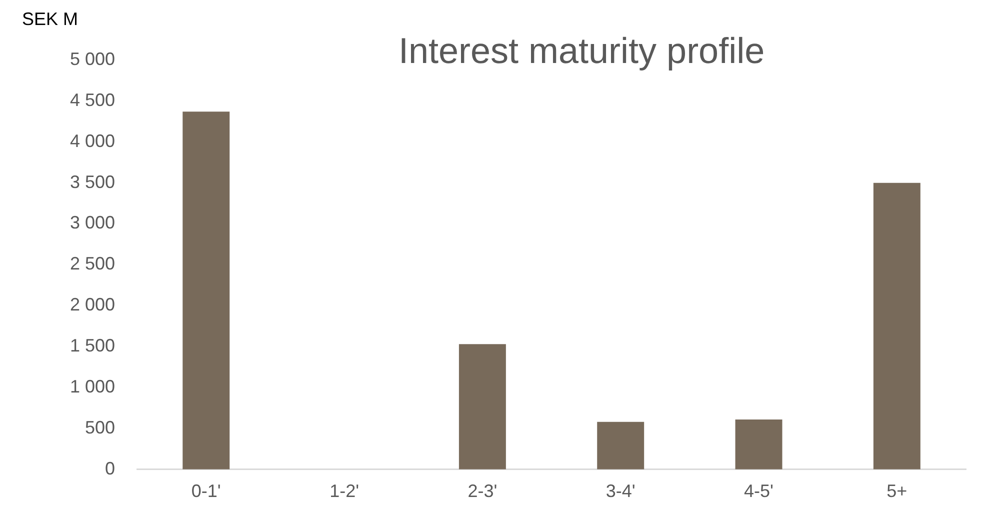  What do you see at coordinates (93, 386) in the screenshot?
I see `y-tick-label: 1 000` at bounding box center [93, 386].